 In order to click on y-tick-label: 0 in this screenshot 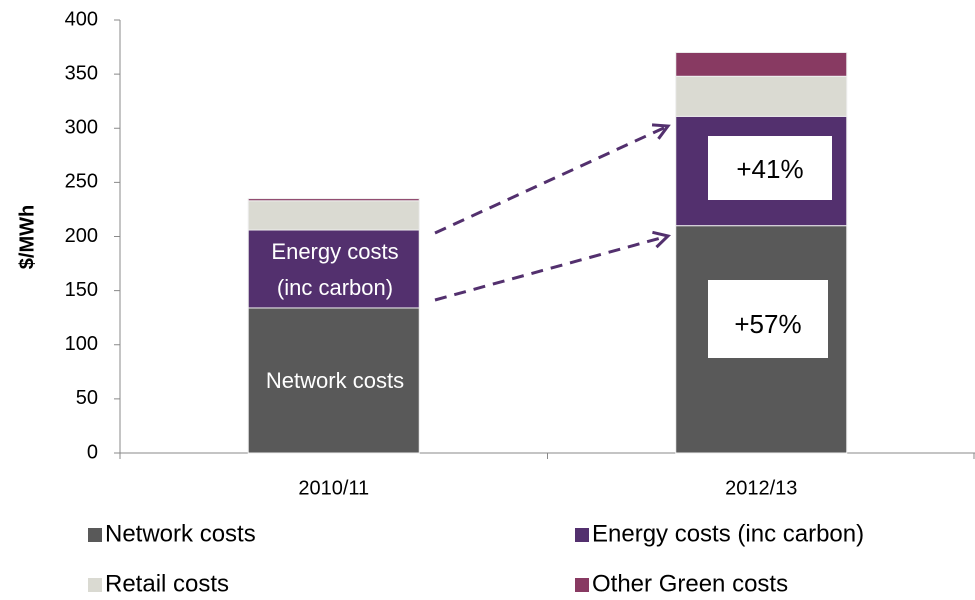, I will do `click(92, 452)`.